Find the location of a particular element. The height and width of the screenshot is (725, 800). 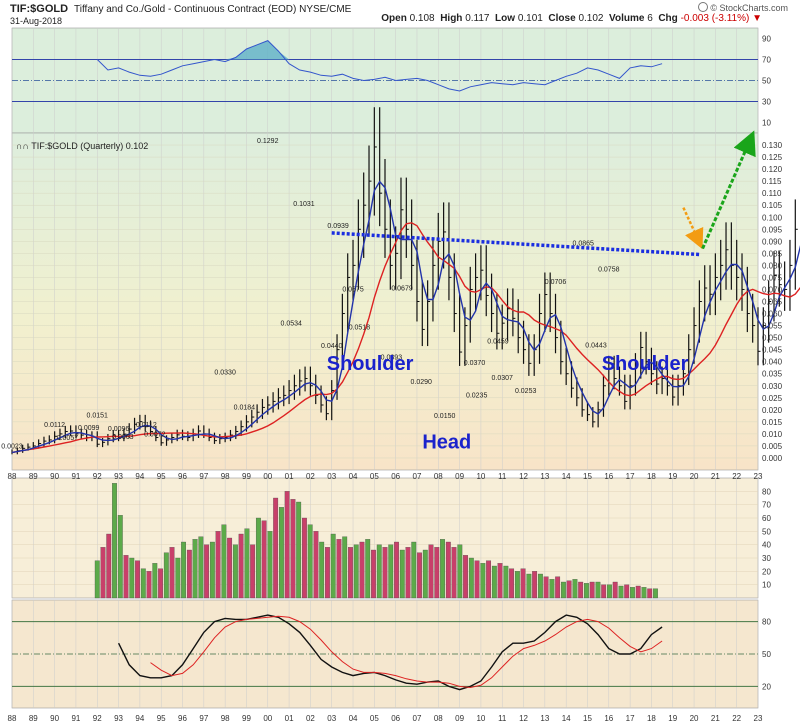

data-label: 0.0865 is located at coordinates (584, 244).